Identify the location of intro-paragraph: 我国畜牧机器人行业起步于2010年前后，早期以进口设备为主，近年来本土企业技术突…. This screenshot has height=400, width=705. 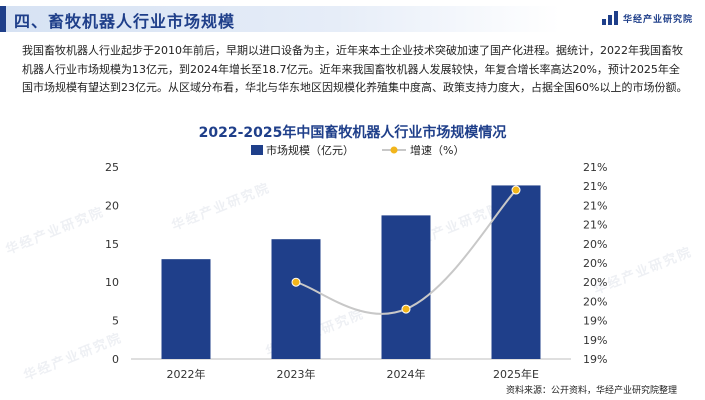
(355, 69).